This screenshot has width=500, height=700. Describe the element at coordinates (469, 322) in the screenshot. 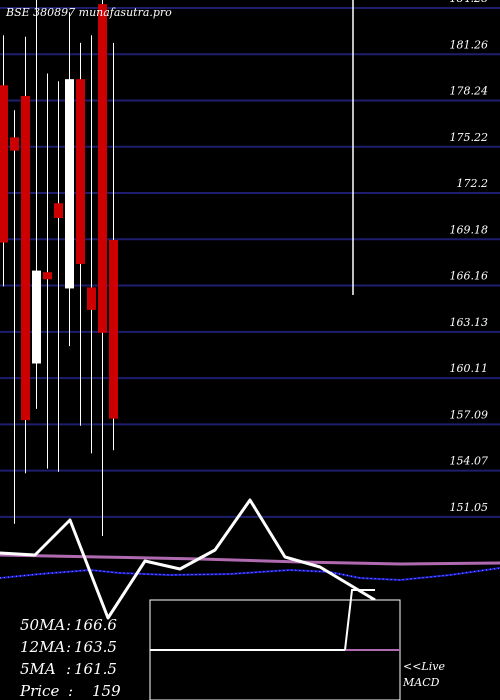

I see `y-tick-label: 163.13` at that location.